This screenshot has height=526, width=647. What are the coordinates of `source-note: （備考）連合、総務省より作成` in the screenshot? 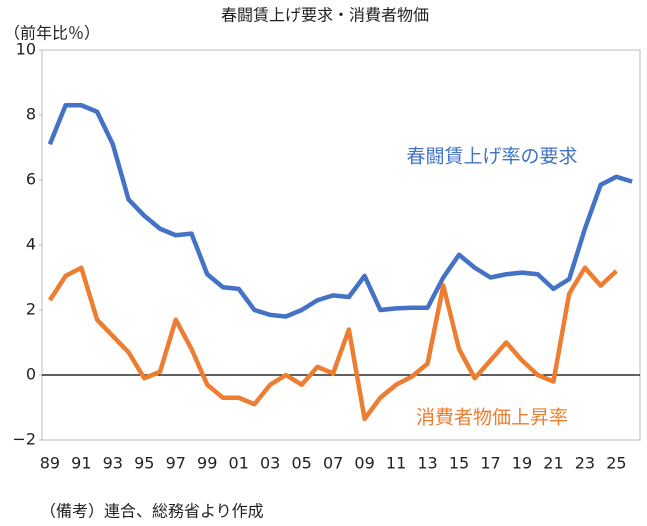 It's located at (152, 511).